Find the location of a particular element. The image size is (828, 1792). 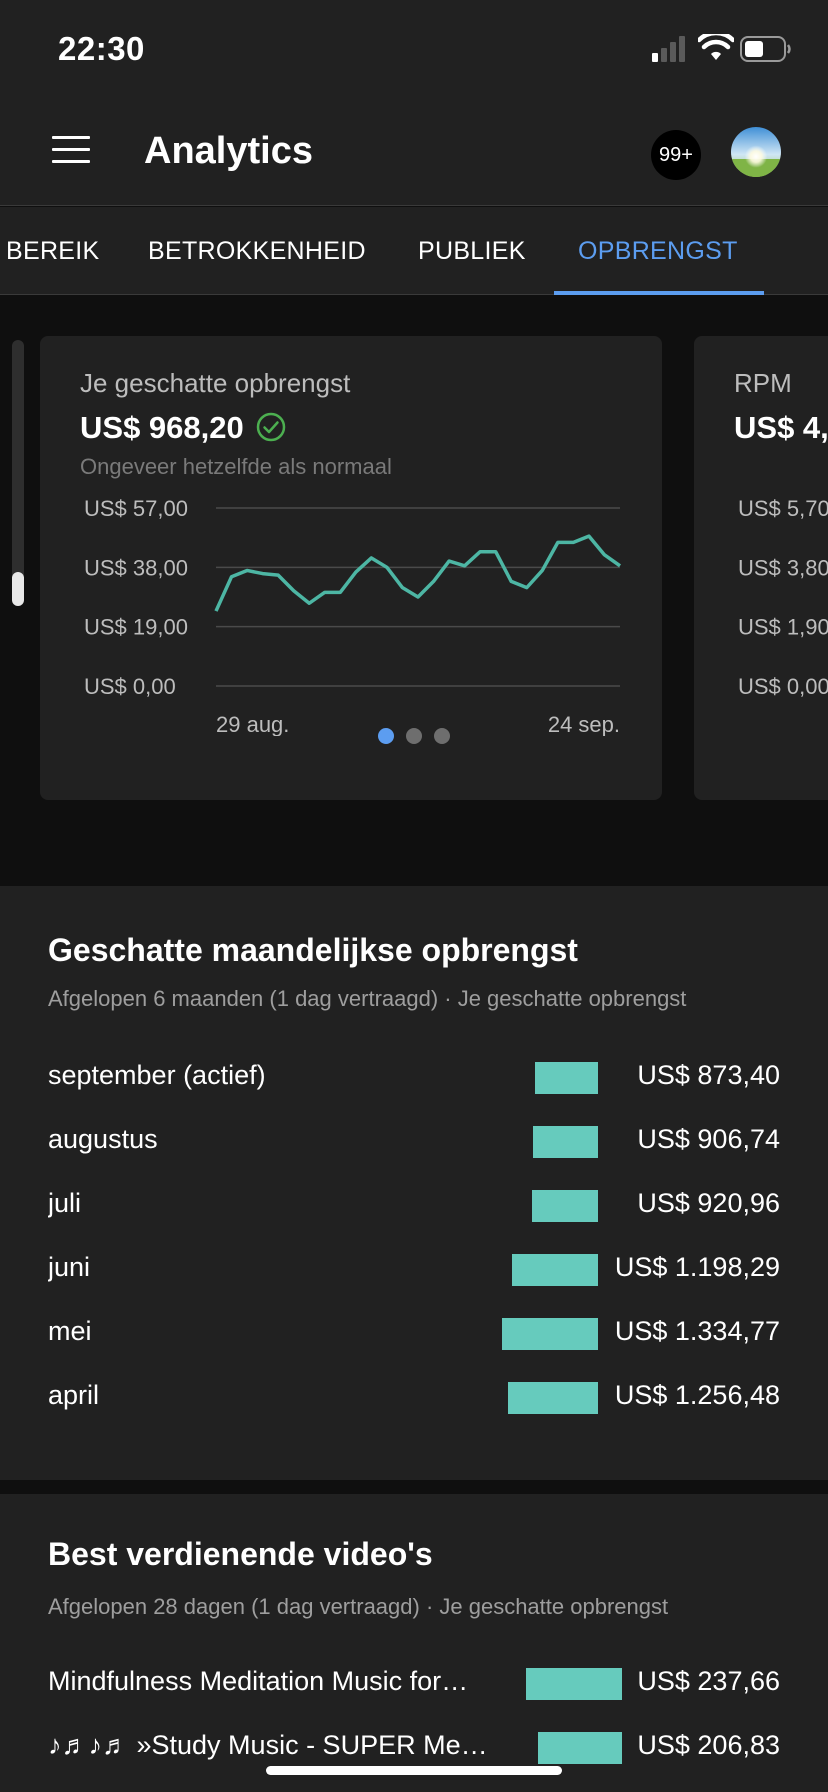

avatar is located at coordinates (756, 152).